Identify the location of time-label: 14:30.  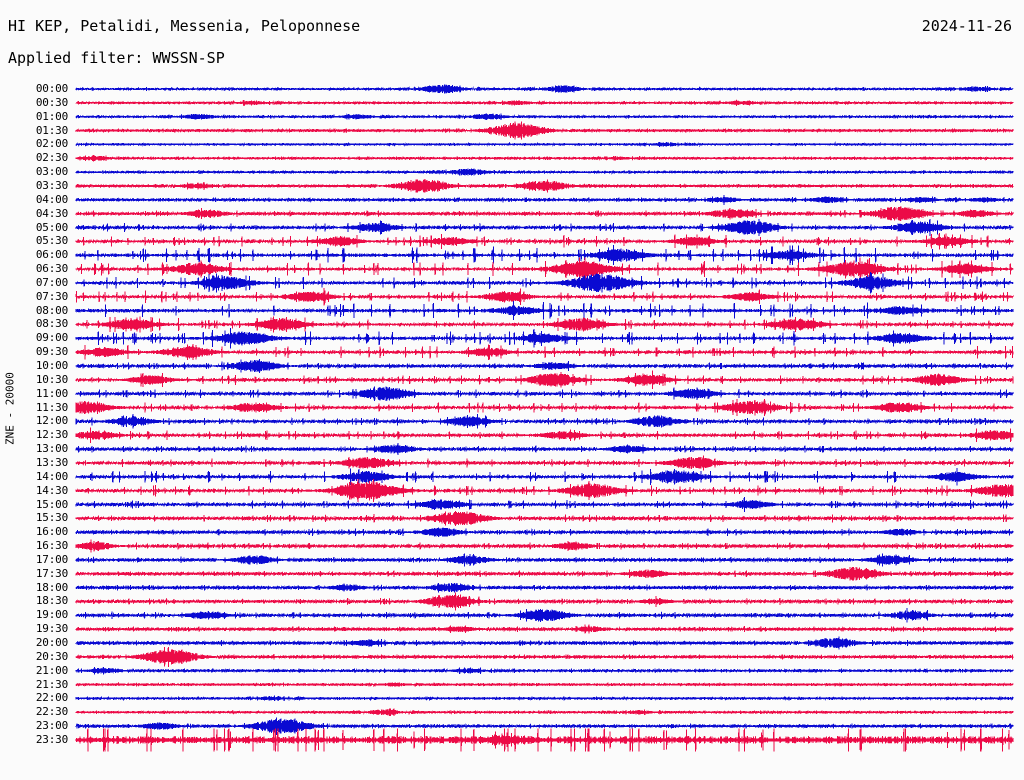
(51, 490).